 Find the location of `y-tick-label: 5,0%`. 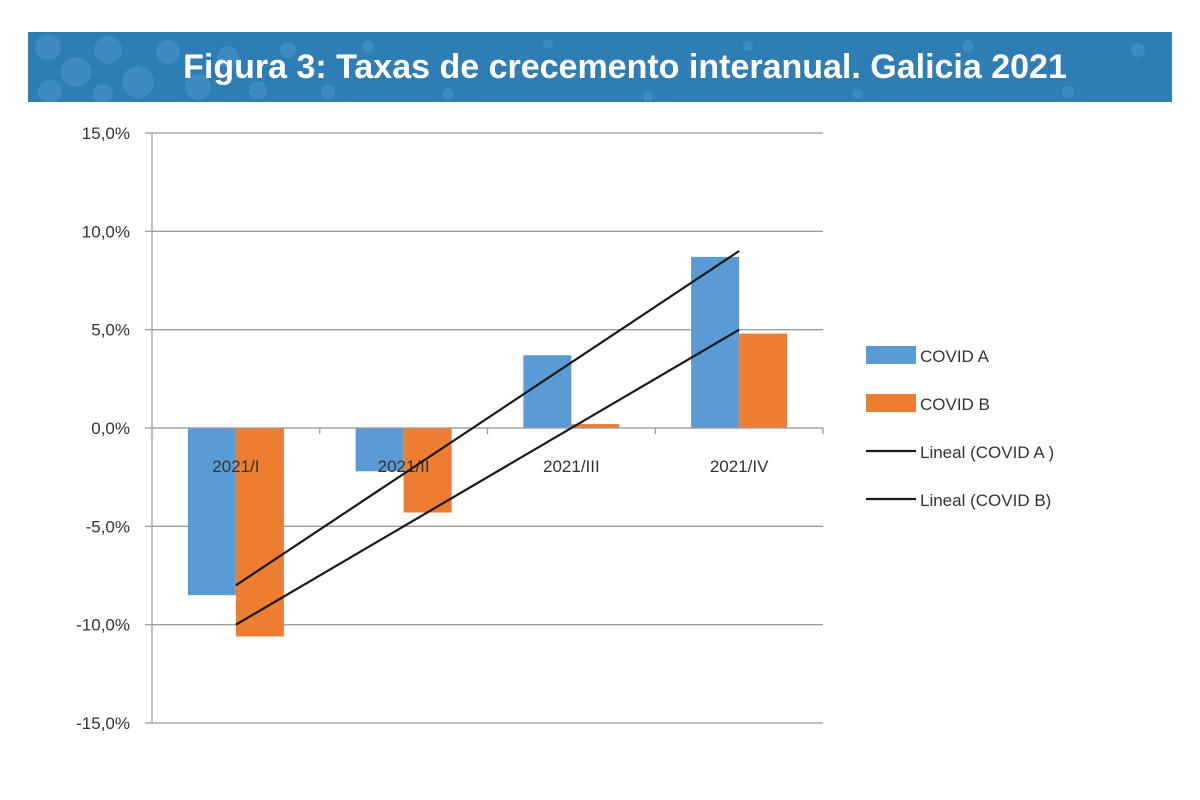

y-tick-label: 5,0% is located at coordinates (110, 330).